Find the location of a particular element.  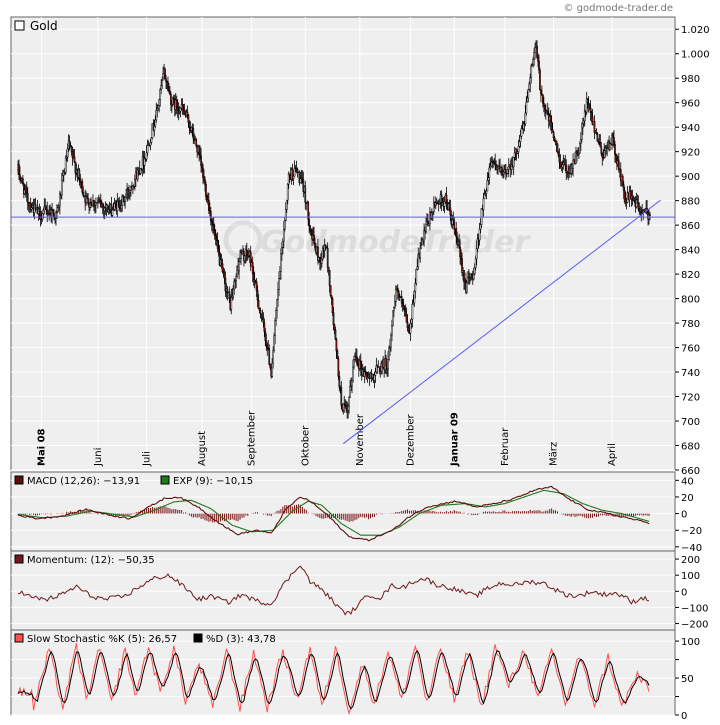

y-tick-label: 860 is located at coordinates (690, 226).